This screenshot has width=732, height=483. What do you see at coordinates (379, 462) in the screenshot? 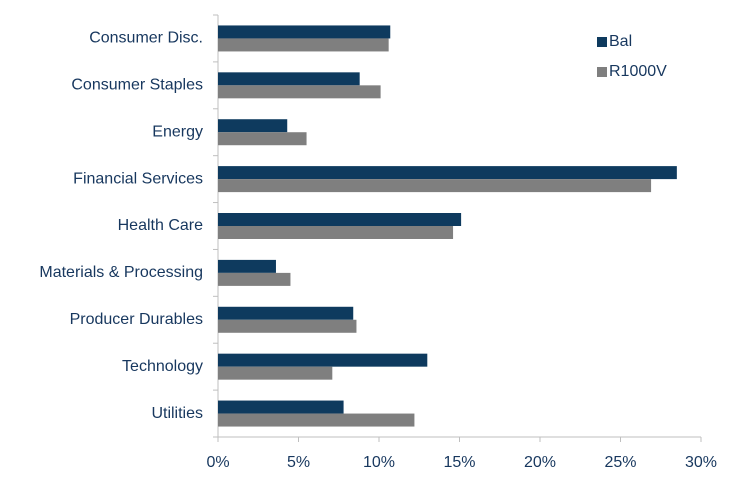
I see `x-tick-label: 10%` at bounding box center [379, 462].